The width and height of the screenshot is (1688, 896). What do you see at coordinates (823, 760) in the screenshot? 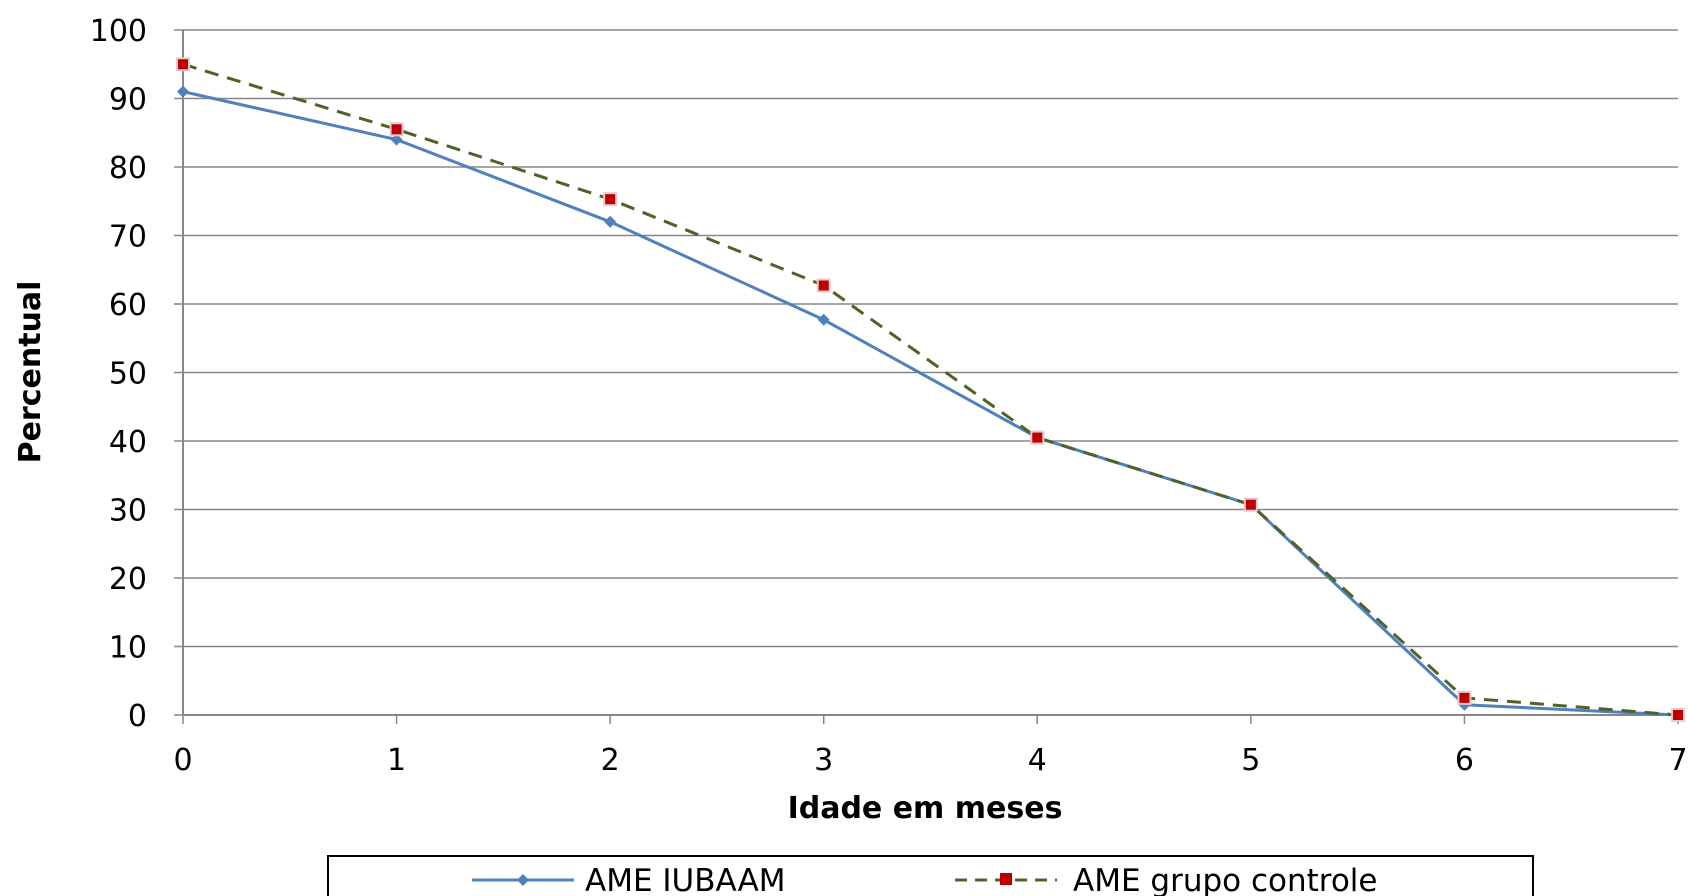
I see `x-tick-label: 3` at bounding box center [823, 760].